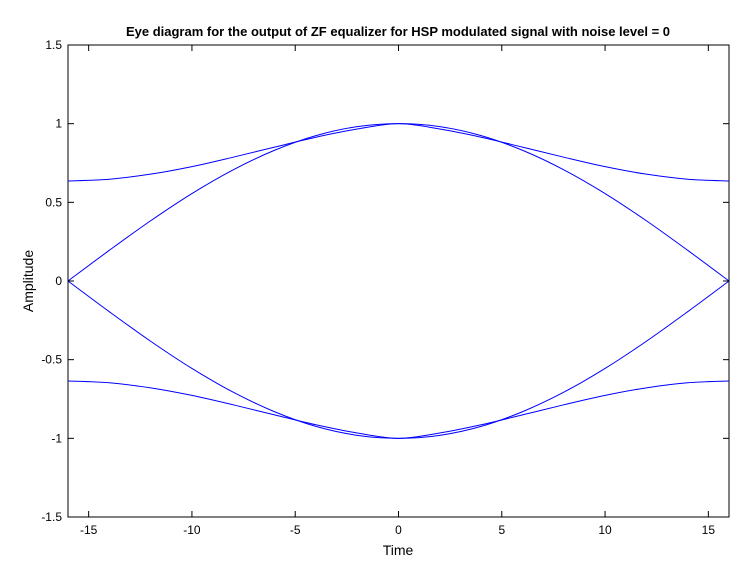 The width and height of the screenshot is (753, 585). What do you see at coordinates (51, 360) in the screenshot?
I see `y-tick-label: -0.5` at bounding box center [51, 360].